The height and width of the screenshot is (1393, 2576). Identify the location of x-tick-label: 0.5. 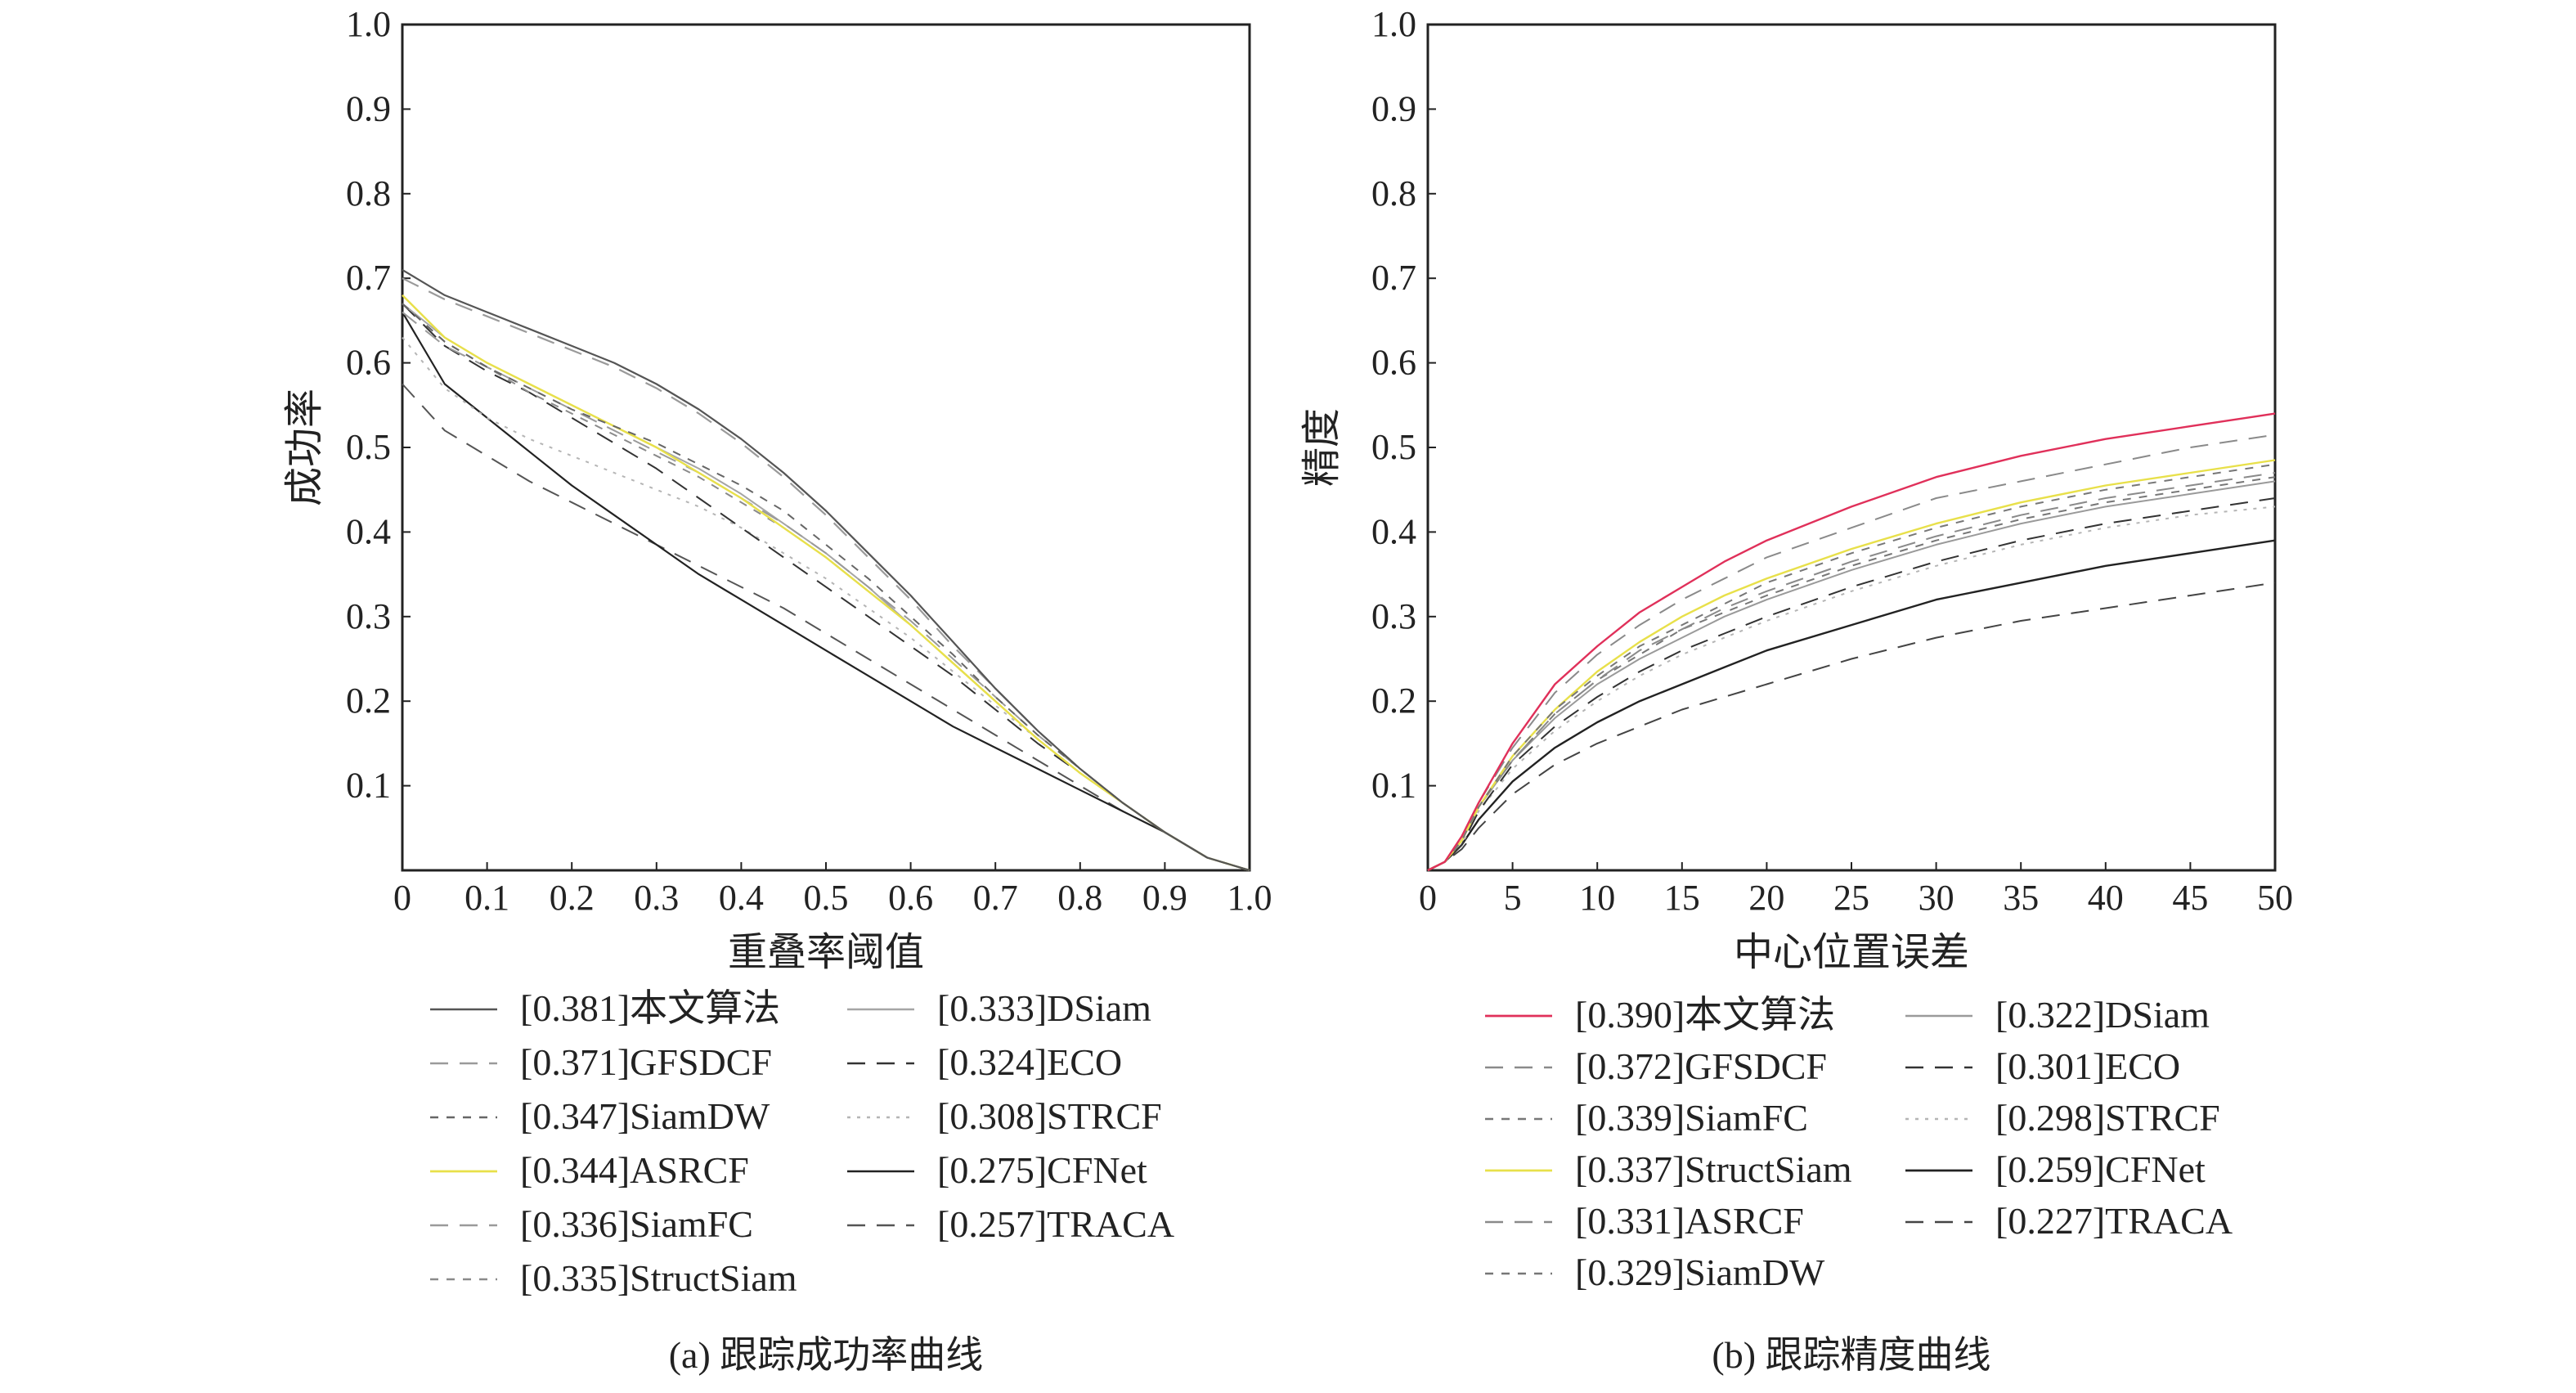
(827, 898).